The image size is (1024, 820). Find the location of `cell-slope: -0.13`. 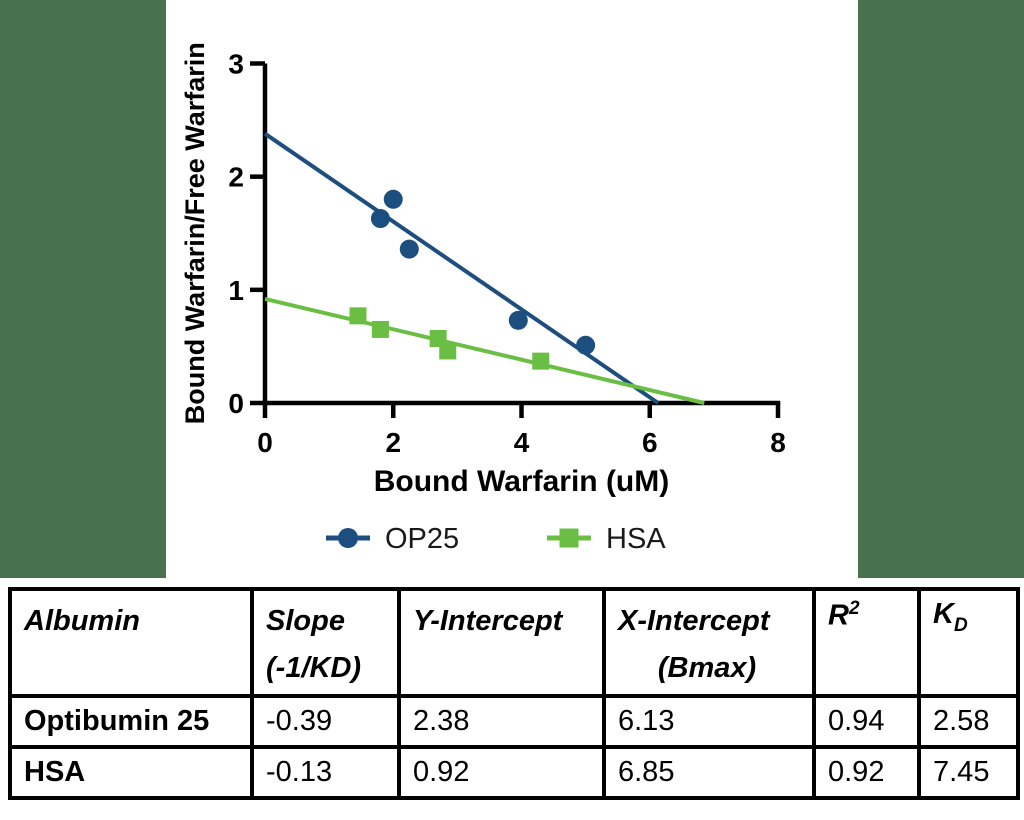

cell-slope: -0.13 is located at coordinates (325, 772).